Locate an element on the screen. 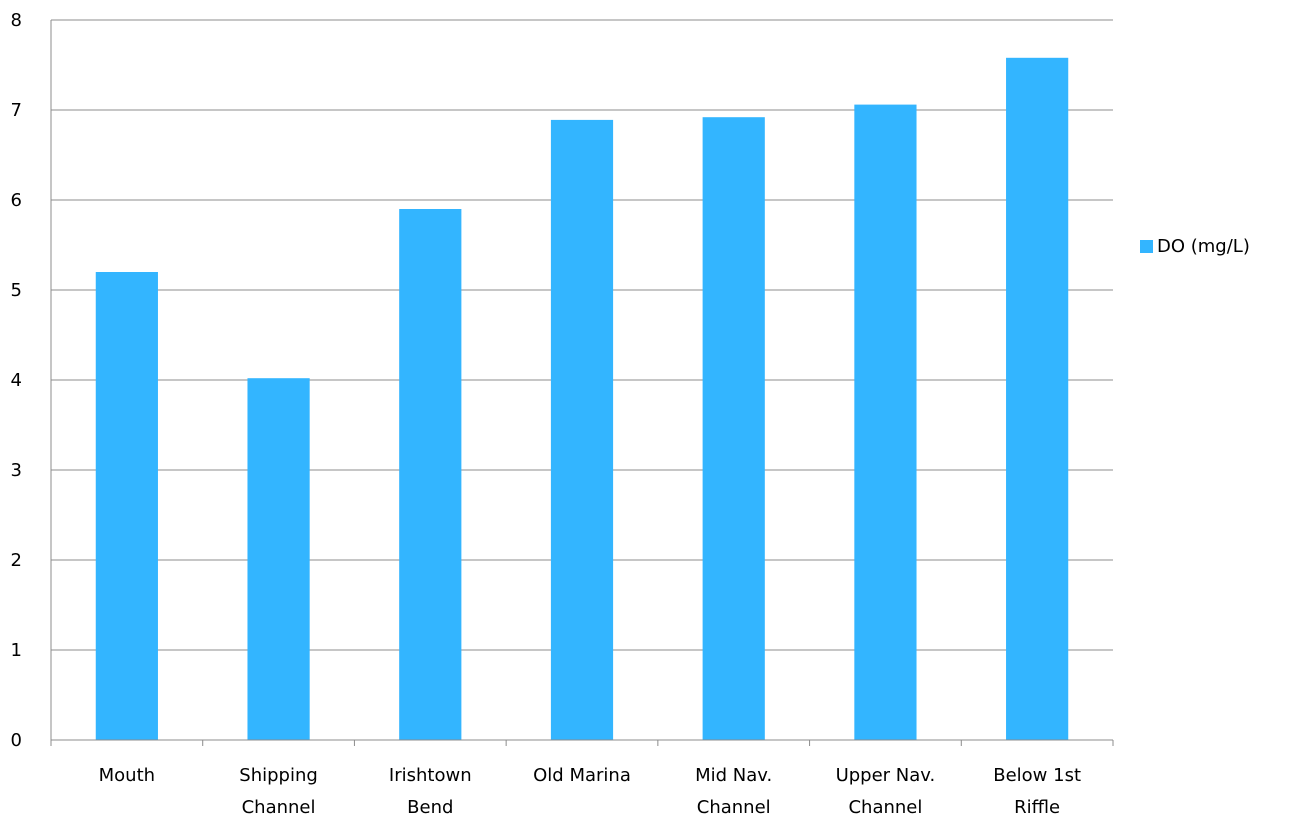 This screenshot has width=1301, height=819. y-tick-label: 3 is located at coordinates (16, 470).